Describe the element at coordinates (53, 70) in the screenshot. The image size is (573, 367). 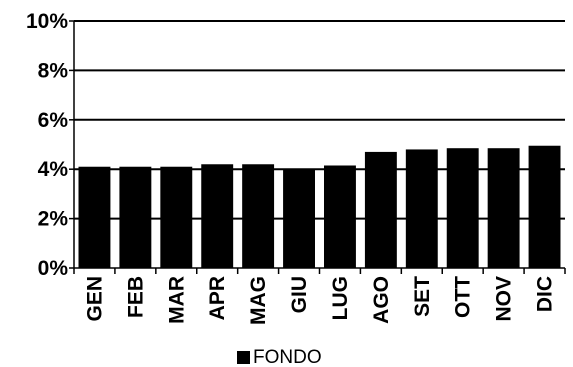
I see `y-tick-label: 8%` at that location.